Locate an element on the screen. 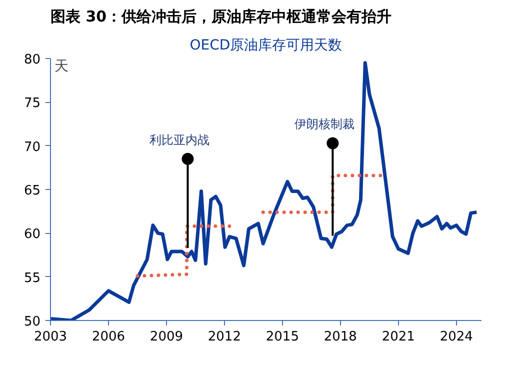 The height and width of the screenshot is (380, 526). y-tick-label: 50 is located at coordinates (32, 322).